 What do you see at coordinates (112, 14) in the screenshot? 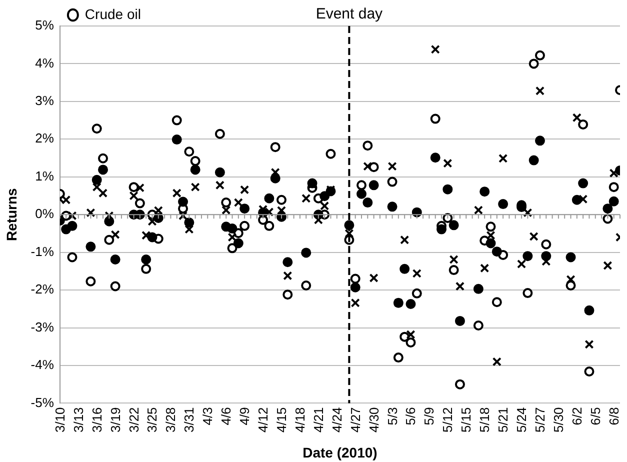
I see `legend-label: Crude oil` at bounding box center [112, 14].